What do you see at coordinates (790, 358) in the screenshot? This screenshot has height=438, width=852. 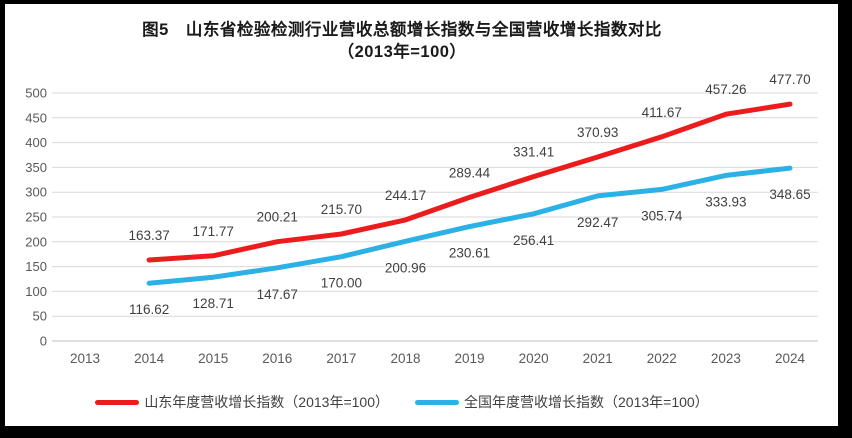 I see `x-axis-tick-label: 2024` at bounding box center [790, 358].